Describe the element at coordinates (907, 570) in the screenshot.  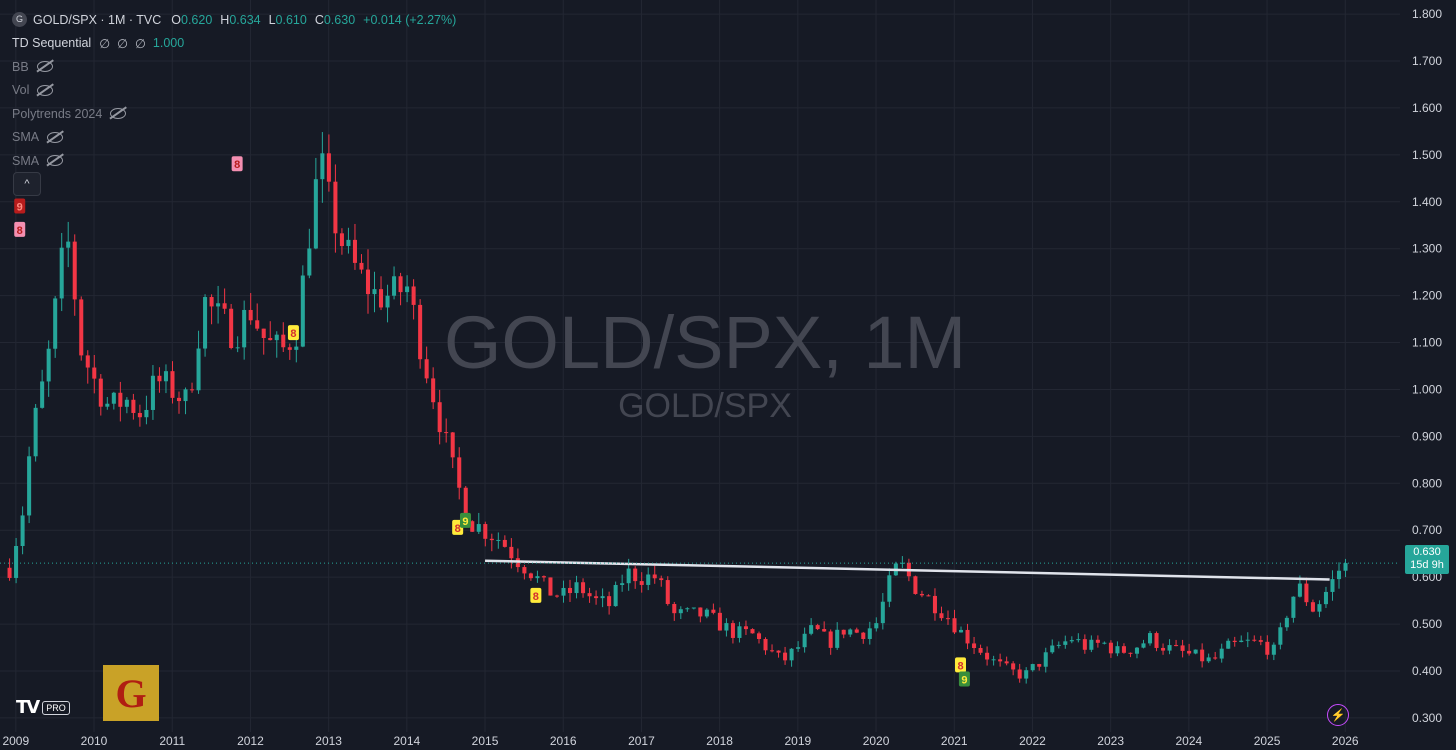
I see `trendline` at that location.